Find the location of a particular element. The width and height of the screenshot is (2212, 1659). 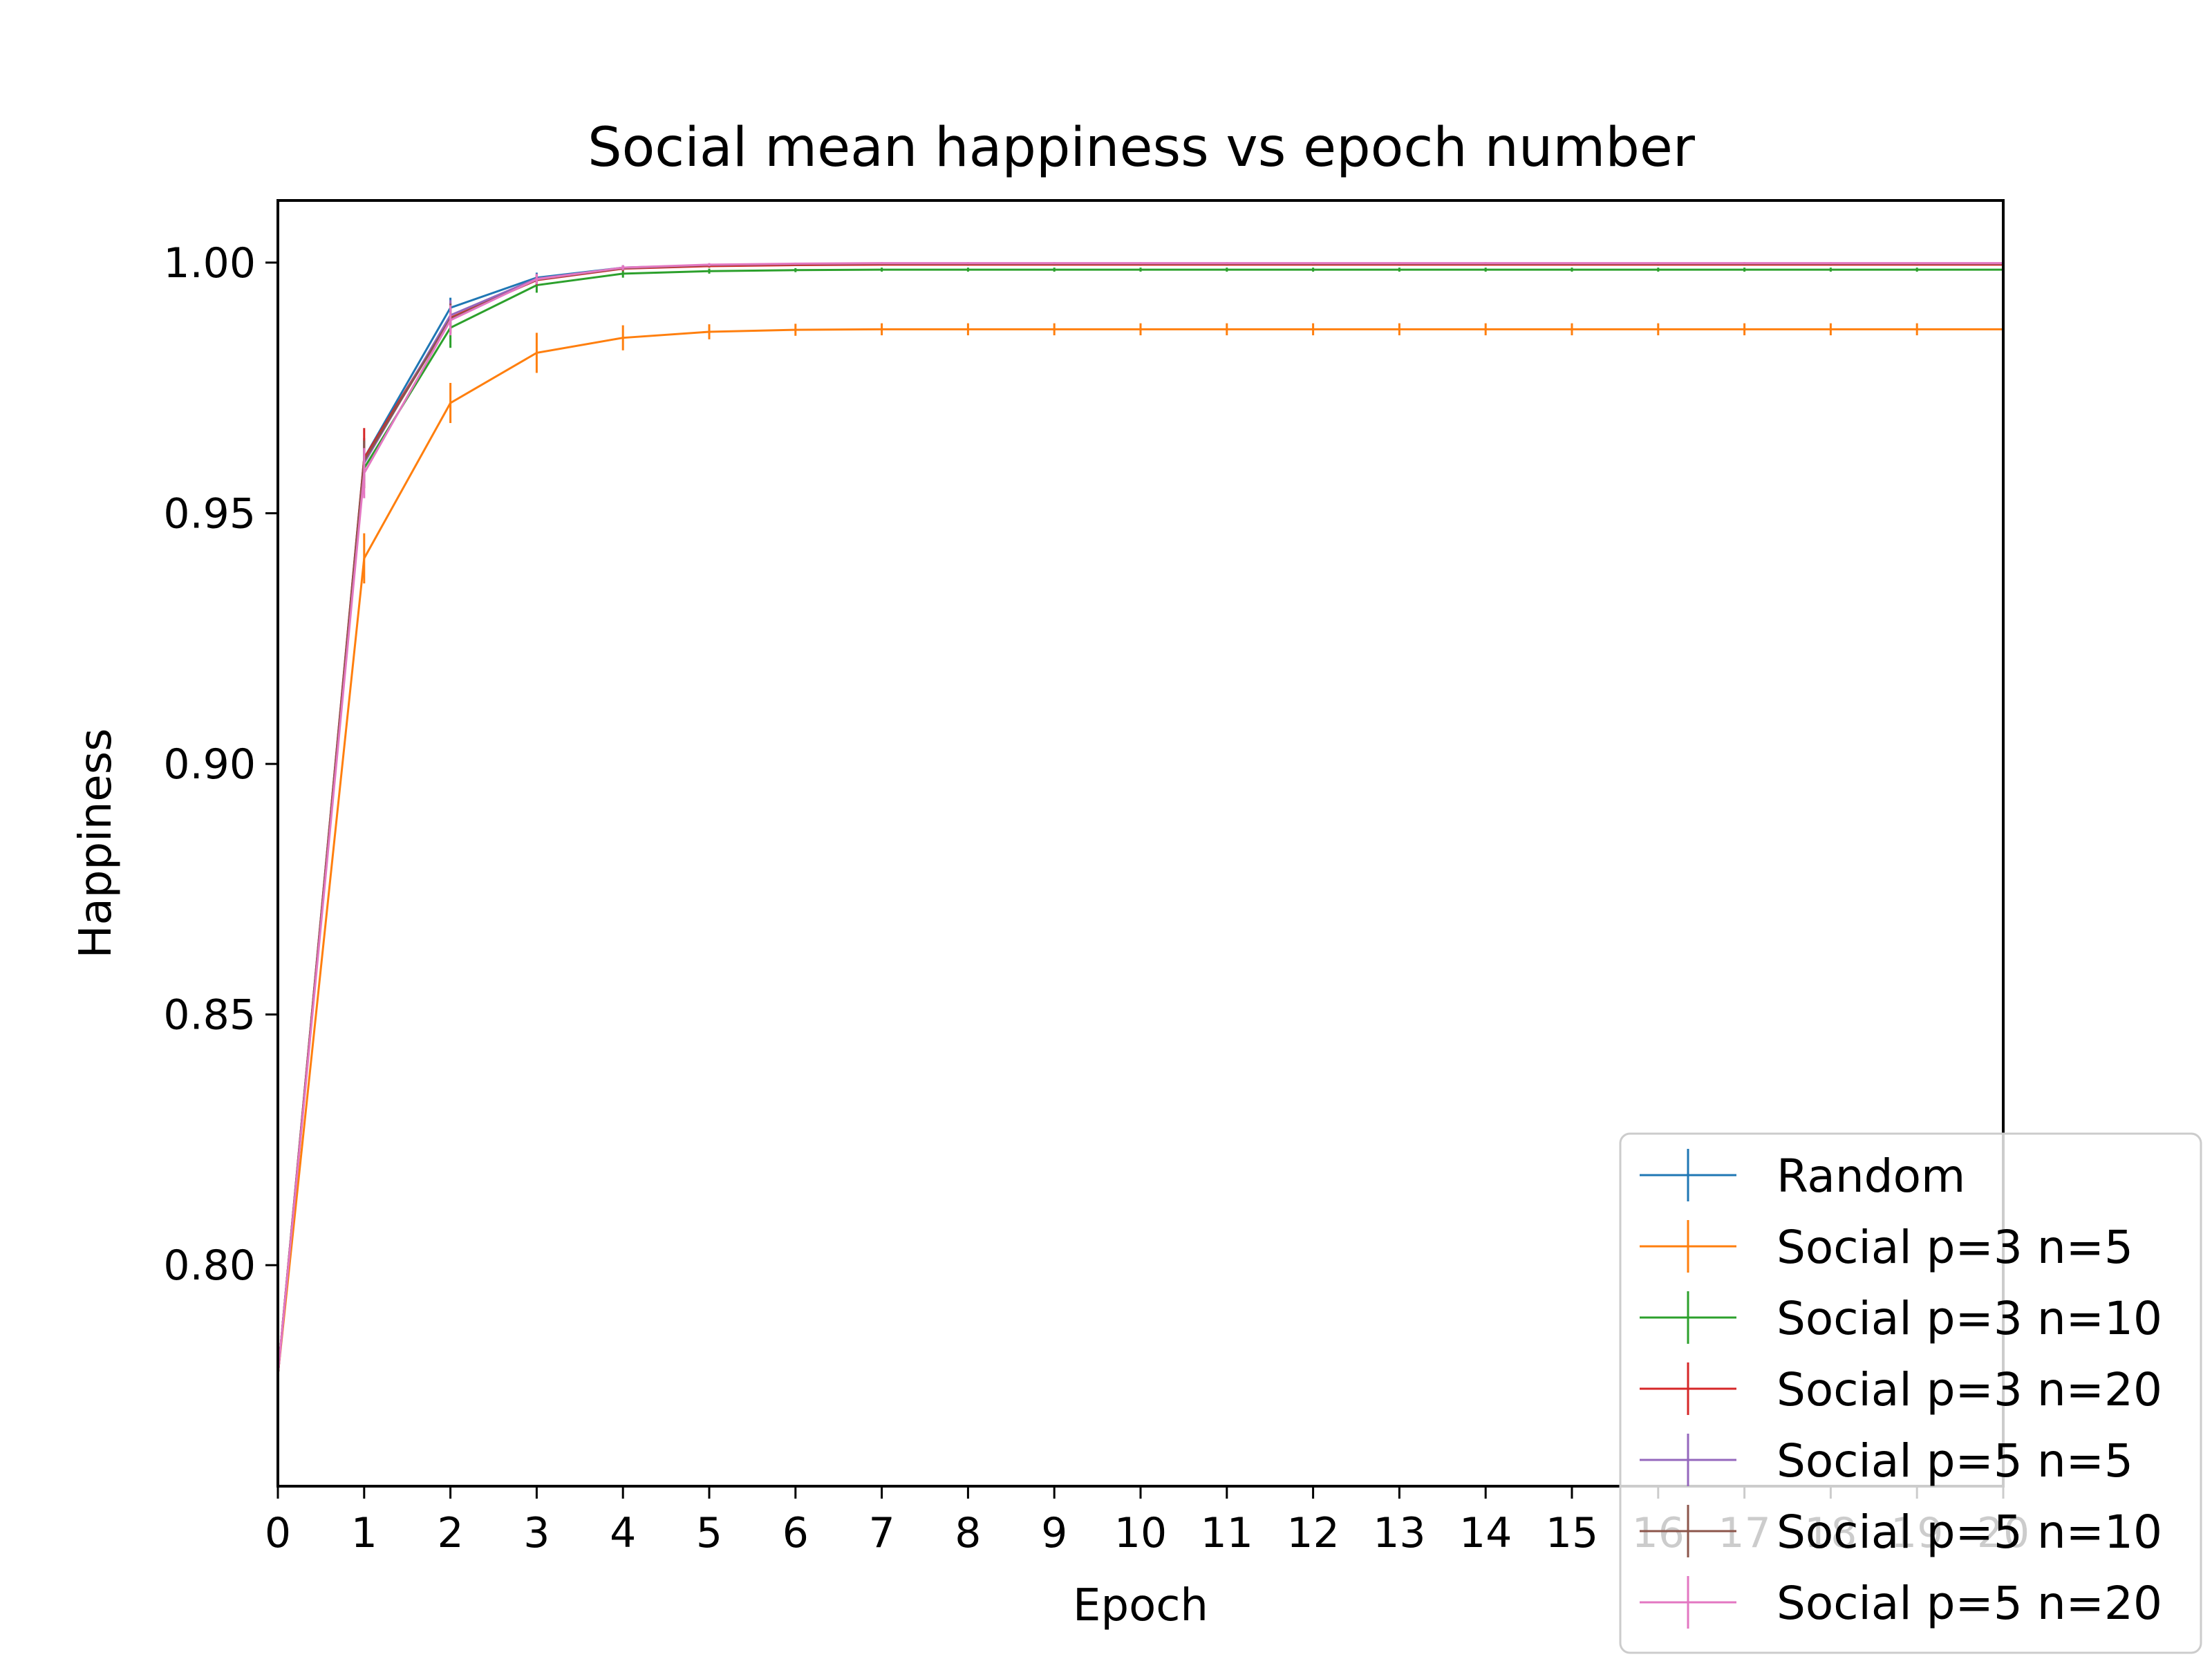

legend-label: Social p=3 n=10 is located at coordinates (1970, 1318).